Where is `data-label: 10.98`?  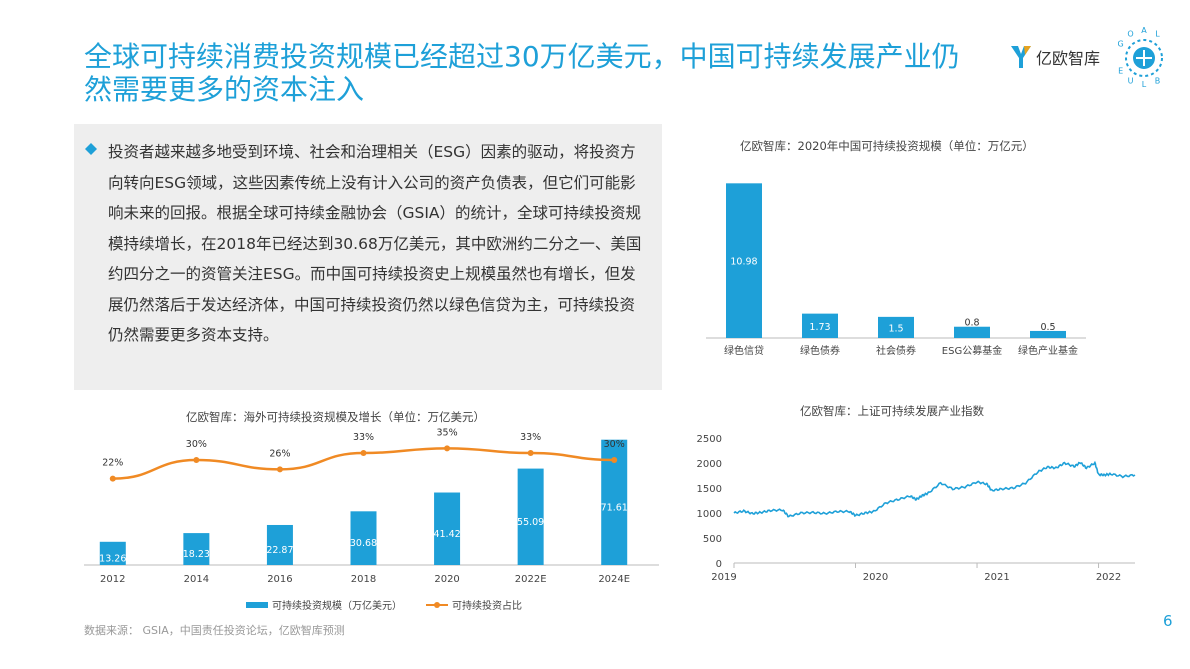 data-label: 10.98 is located at coordinates (743, 262).